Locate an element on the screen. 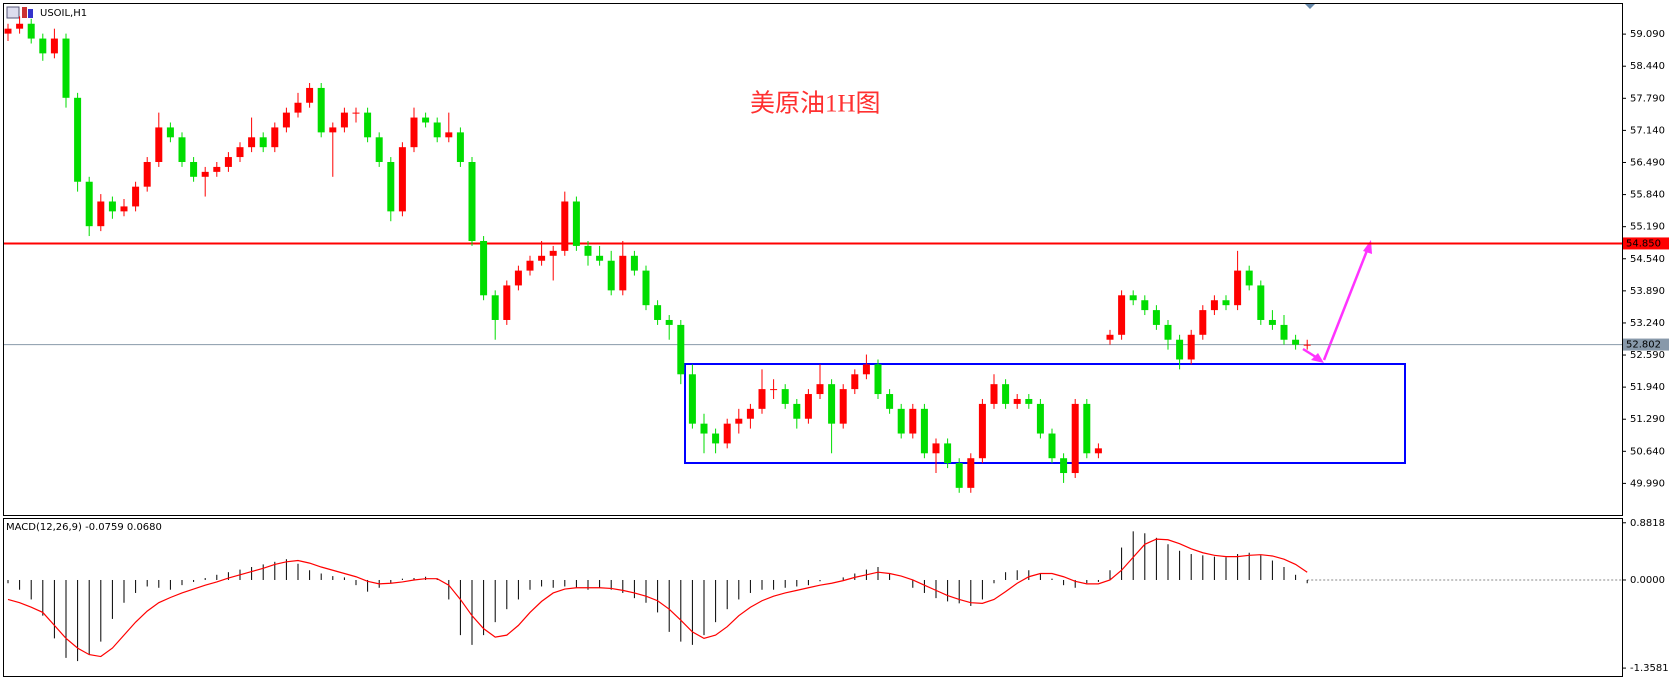 The width and height of the screenshot is (1672, 680). y-tick-label: 51.940 is located at coordinates (1647, 387).